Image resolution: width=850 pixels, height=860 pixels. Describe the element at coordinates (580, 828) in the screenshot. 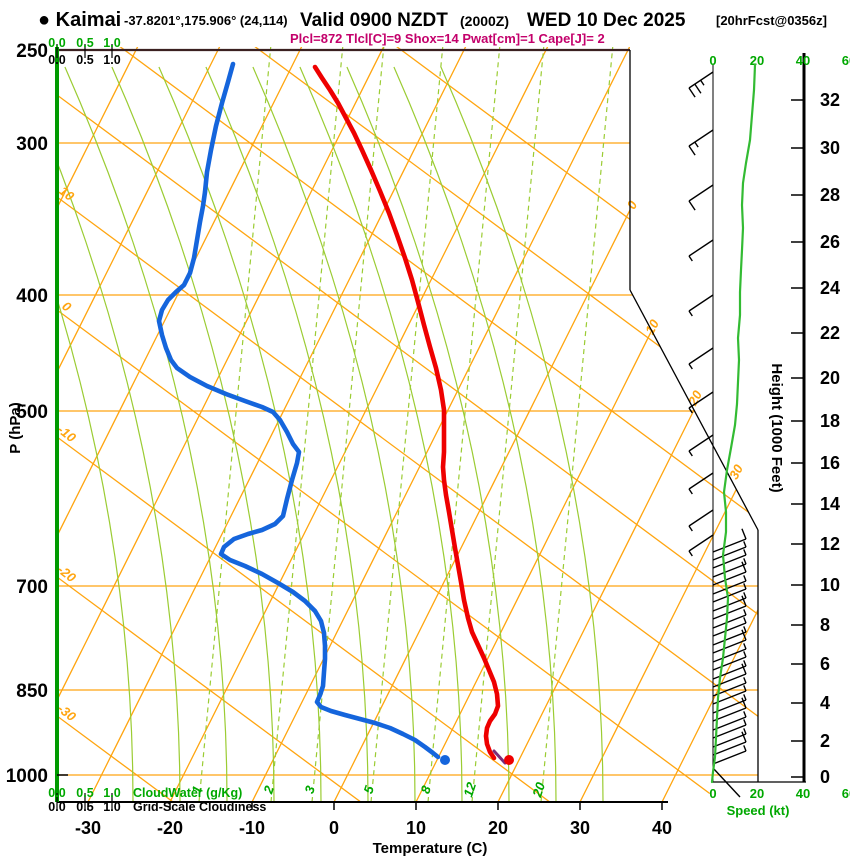

I see `temperature-tick-label: 30` at that location.